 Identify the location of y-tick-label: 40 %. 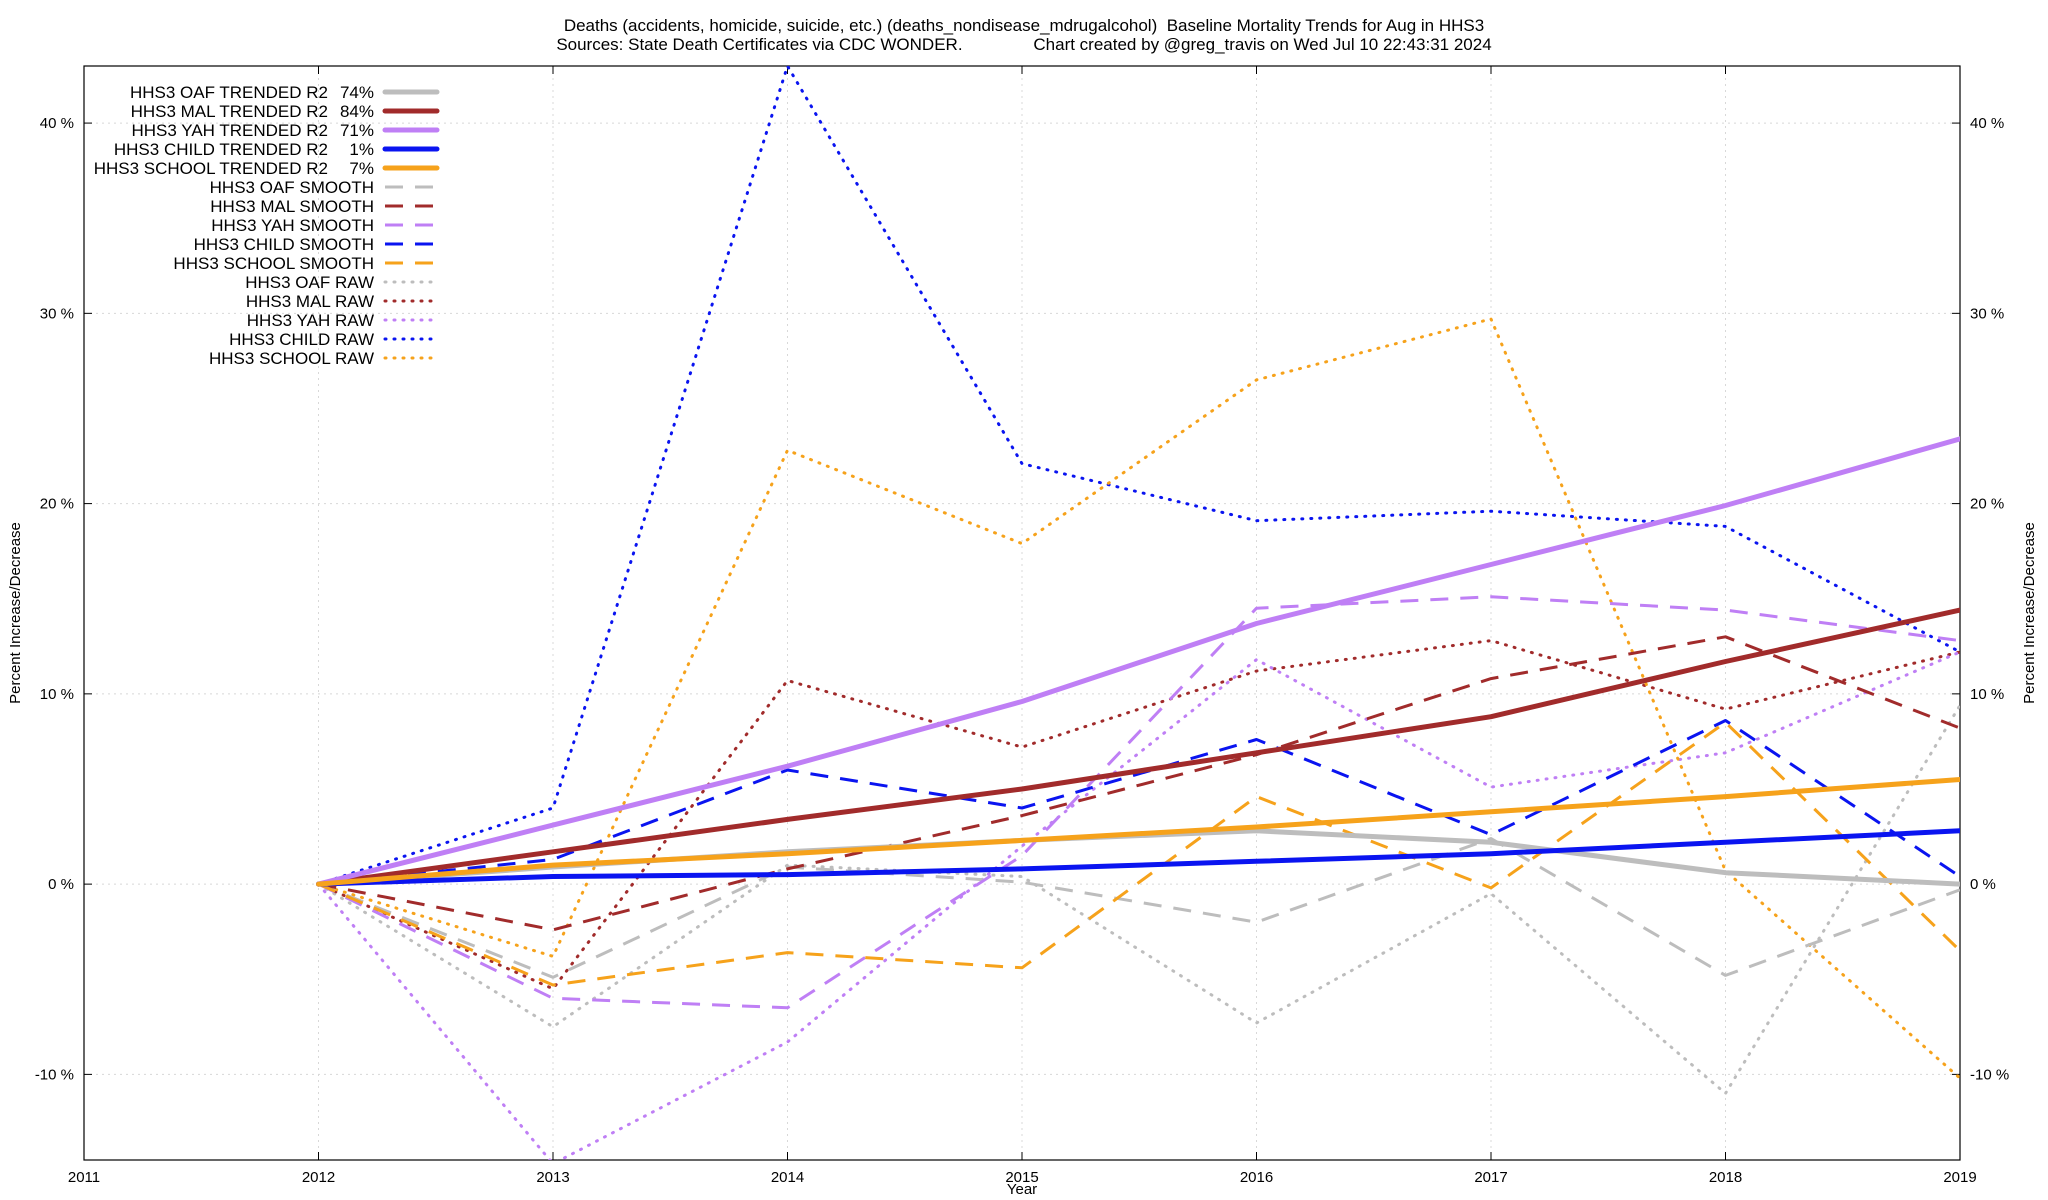
(57, 123).